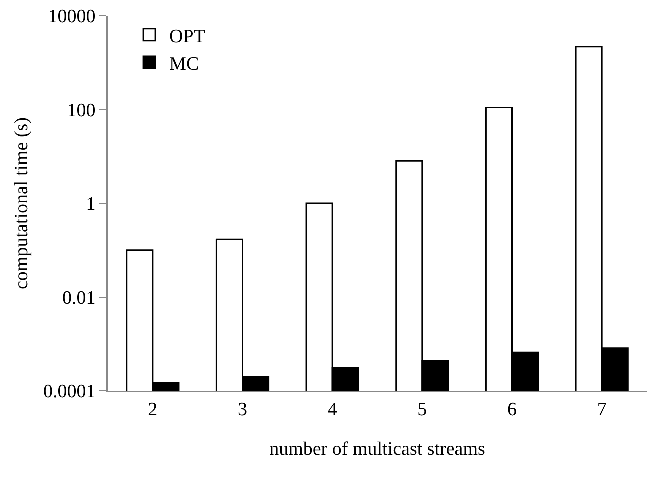 The image size is (655, 483). What do you see at coordinates (243, 409) in the screenshot?
I see `x-tick-label: 3` at bounding box center [243, 409].